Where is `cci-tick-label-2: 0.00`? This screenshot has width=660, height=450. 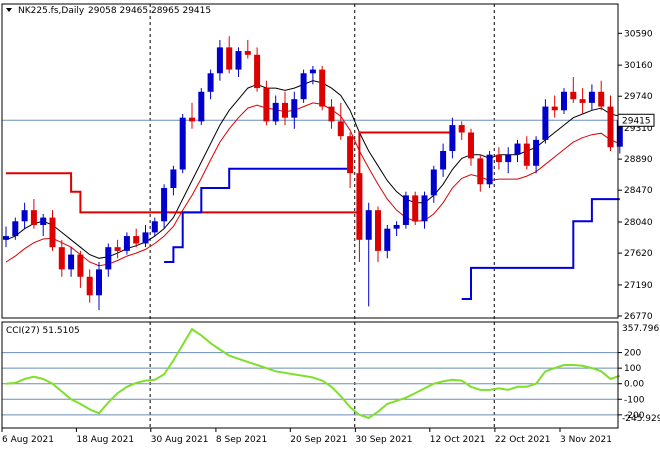
cci-tick-label-2: 0.00 is located at coordinates (634, 385).